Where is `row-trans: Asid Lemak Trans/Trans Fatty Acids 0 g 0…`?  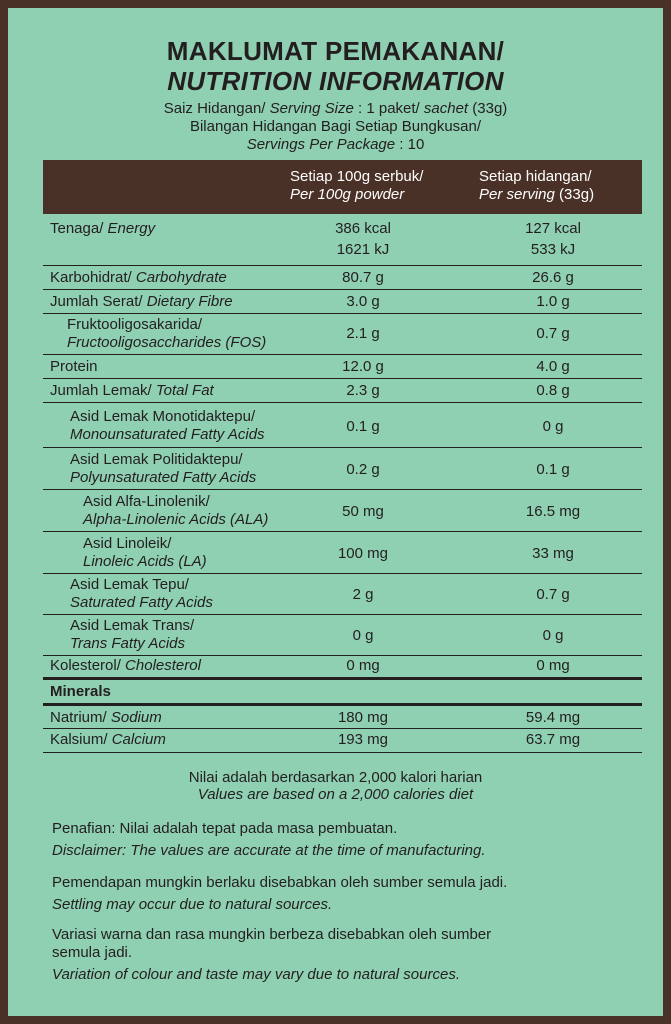 row-trans: Asid Lemak Trans/Trans Fatty Acids 0 g 0… is located at coordinates (342, 635).